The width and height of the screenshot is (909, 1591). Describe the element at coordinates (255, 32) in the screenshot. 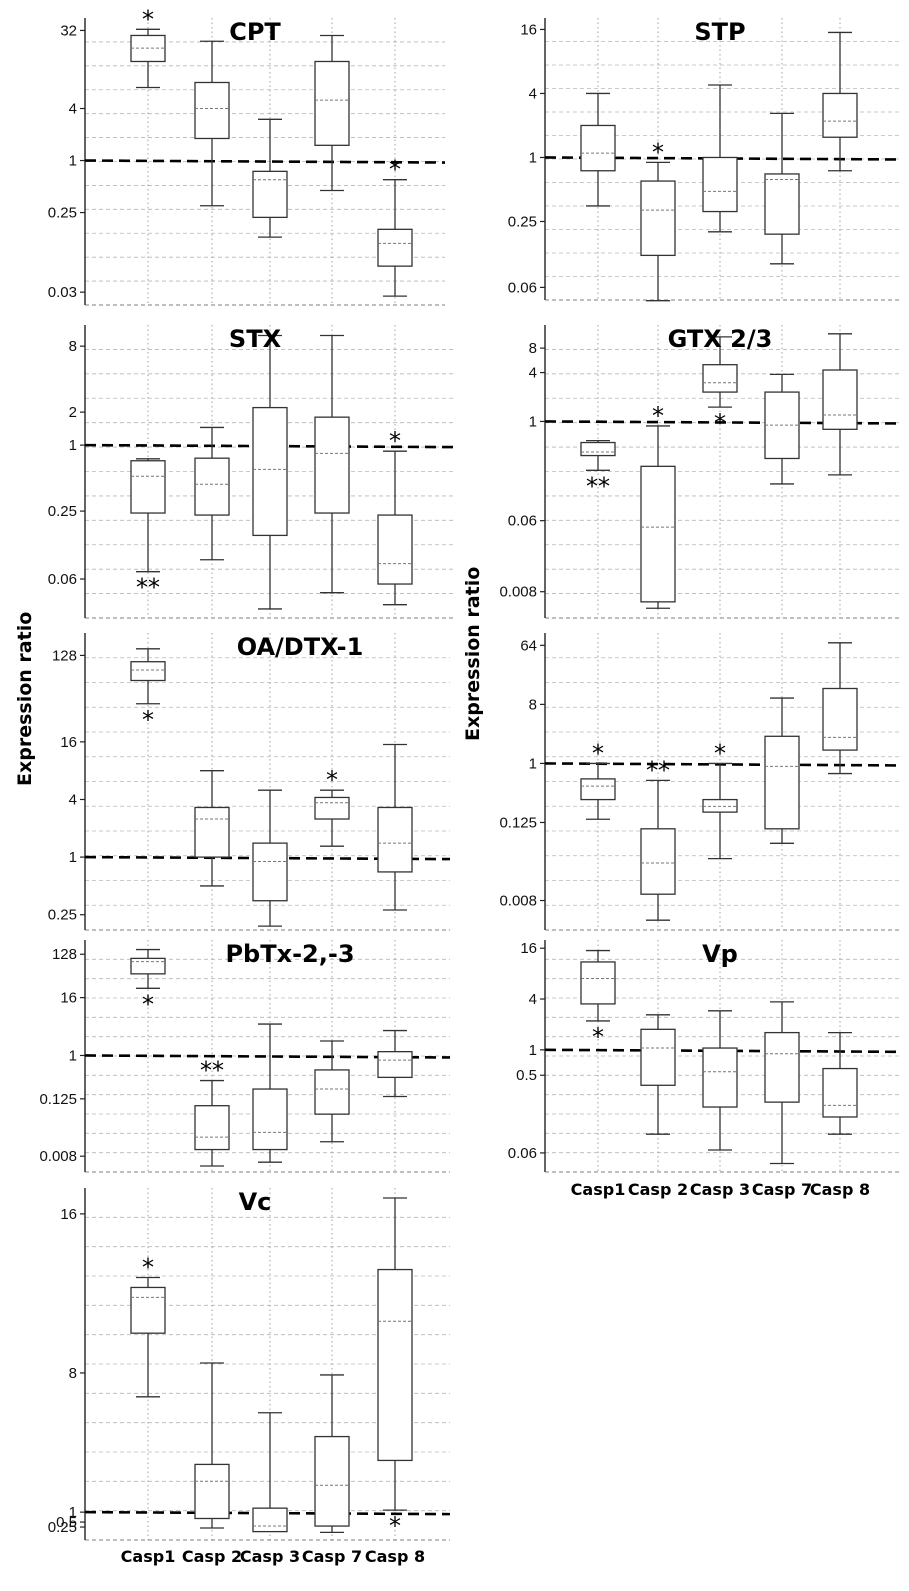

I see `panel-title: CPT` at that location.